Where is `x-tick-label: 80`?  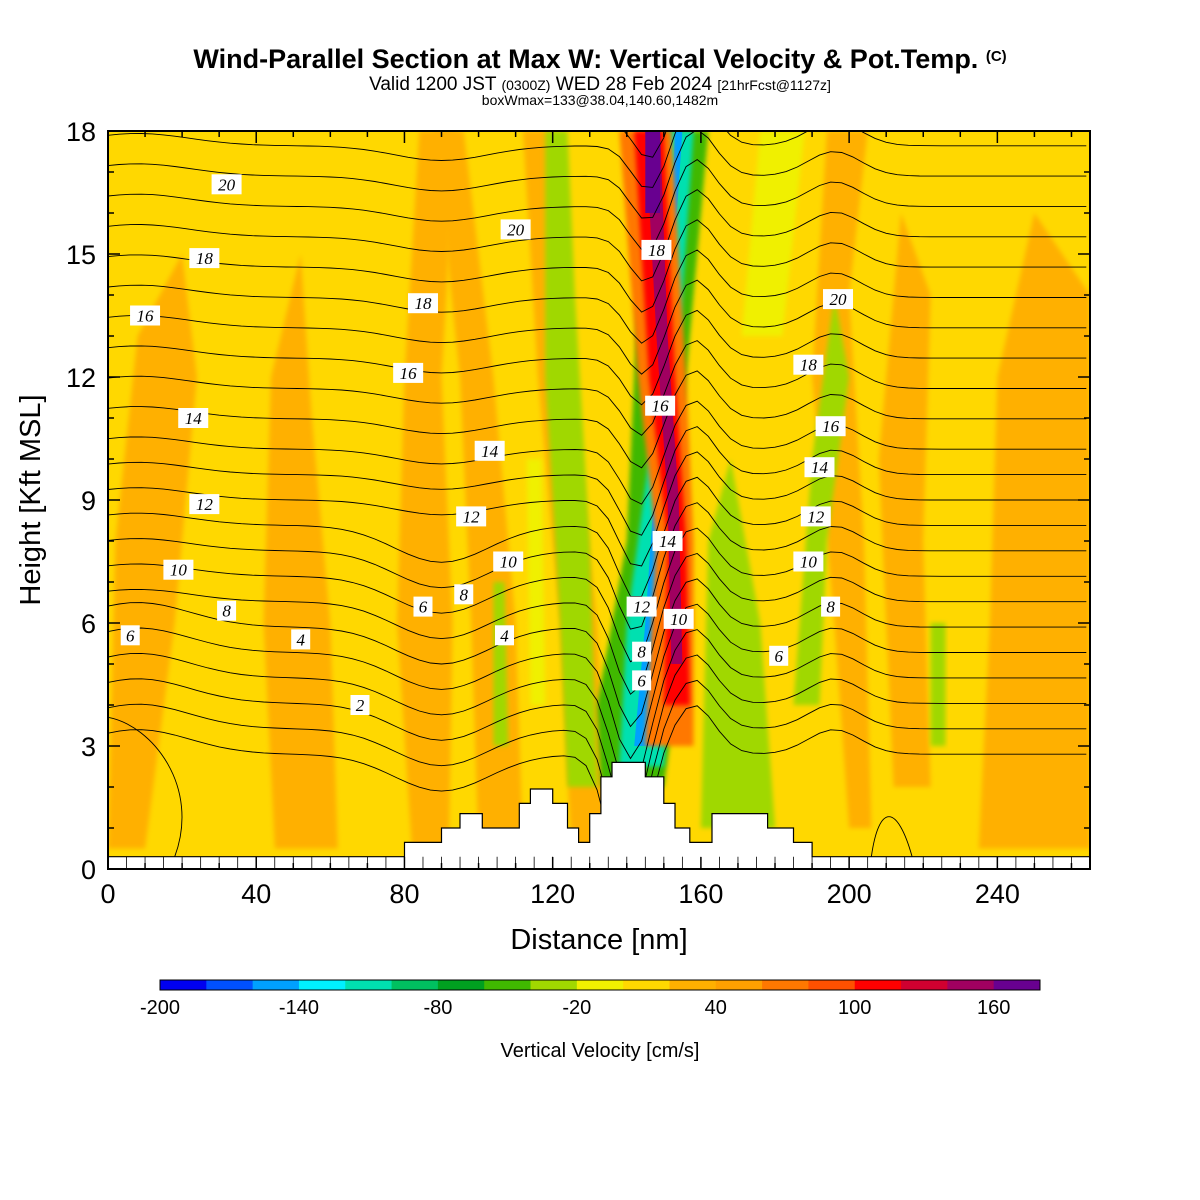
x-tick-label: 80 is located at coordinates (404, 894).